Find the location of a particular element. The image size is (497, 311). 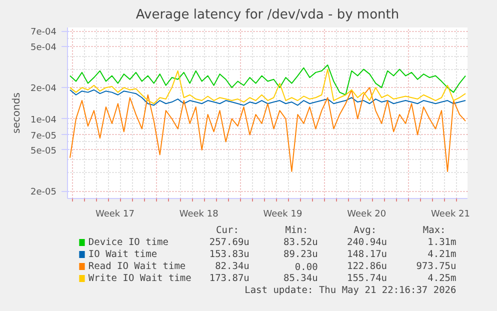

text: 1.31m is located at coordinates (442, 242).